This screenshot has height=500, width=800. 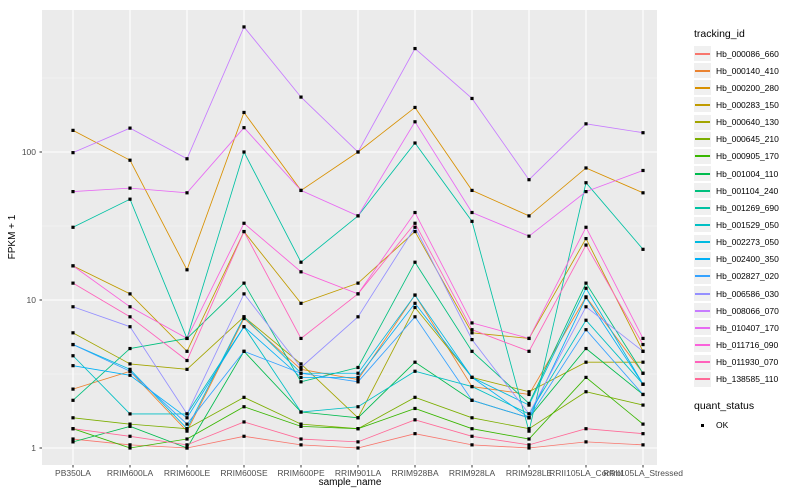 I want to click on legend-item: Hb_000200_280, so click(x=746, y=87).